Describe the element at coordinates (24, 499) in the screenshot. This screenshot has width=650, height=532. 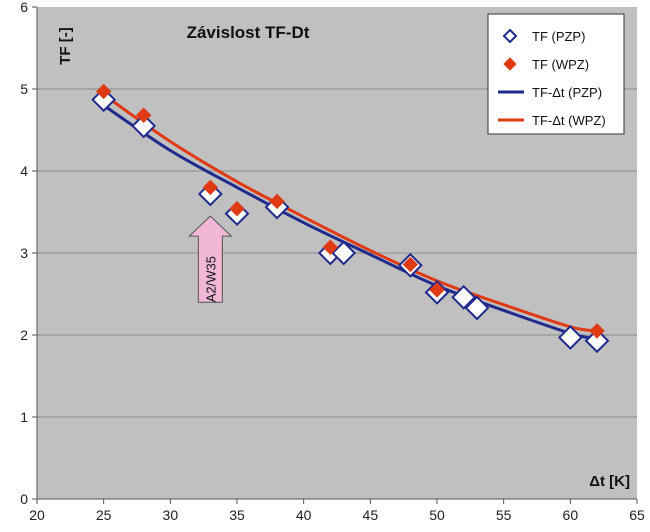
I see `y-tick-label: 0` at that location.